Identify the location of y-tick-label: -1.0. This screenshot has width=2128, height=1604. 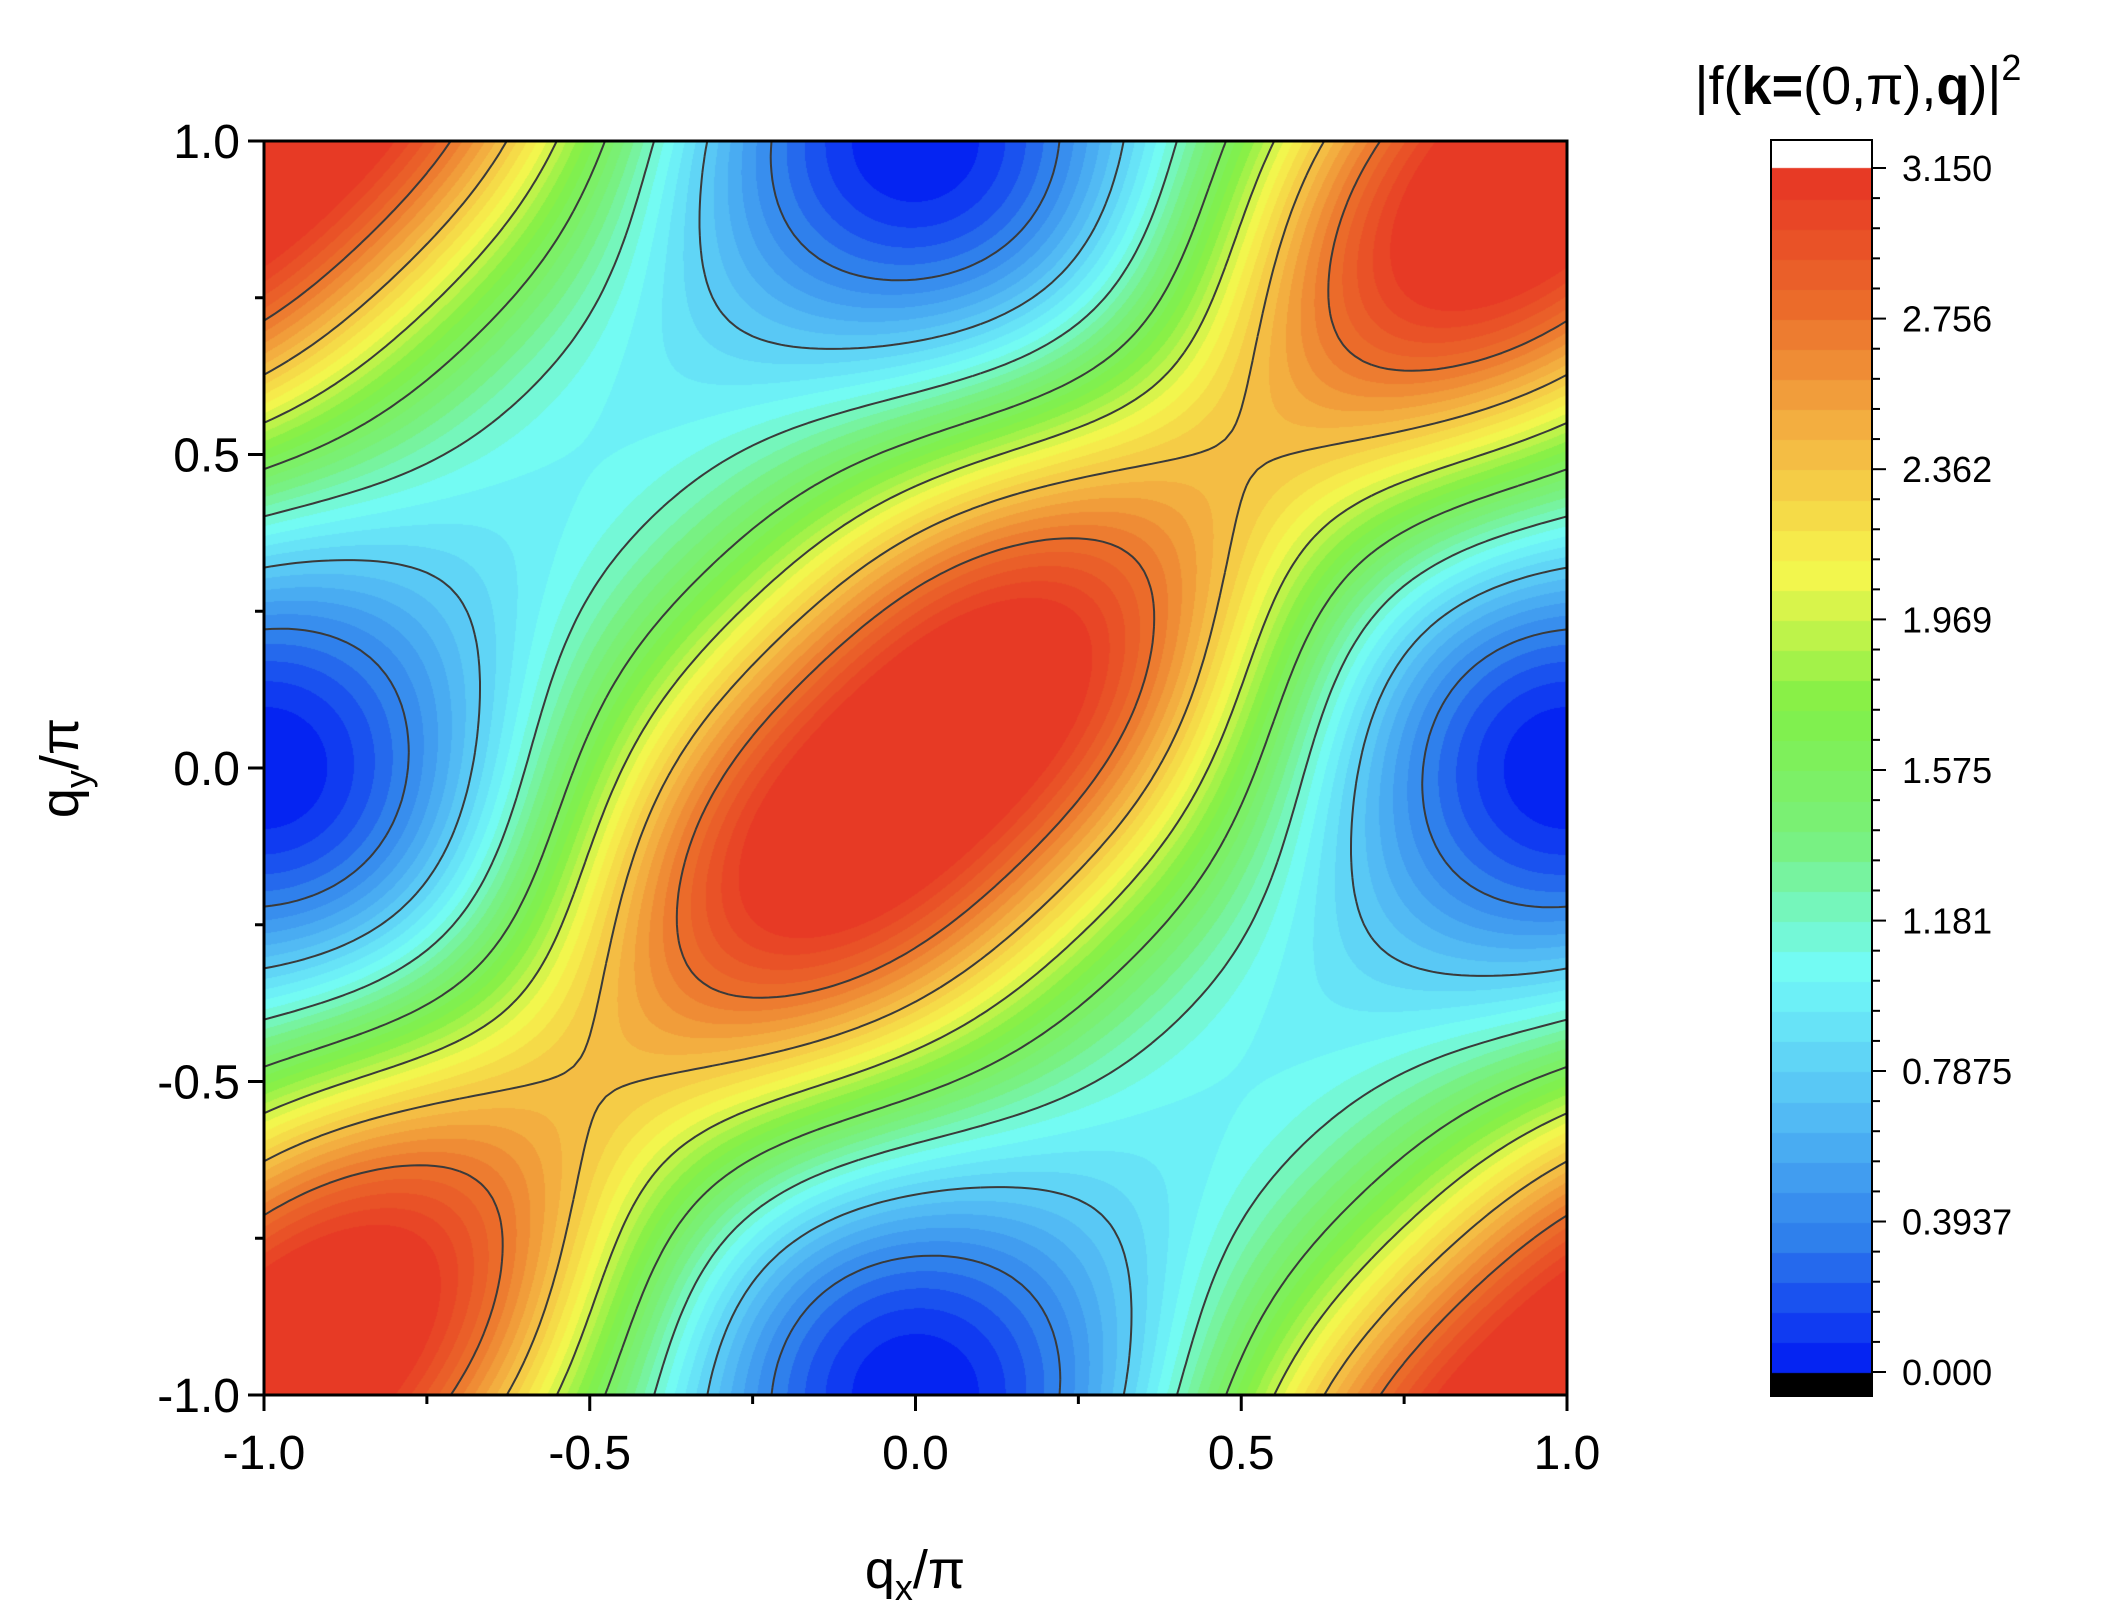
(198, 1396).